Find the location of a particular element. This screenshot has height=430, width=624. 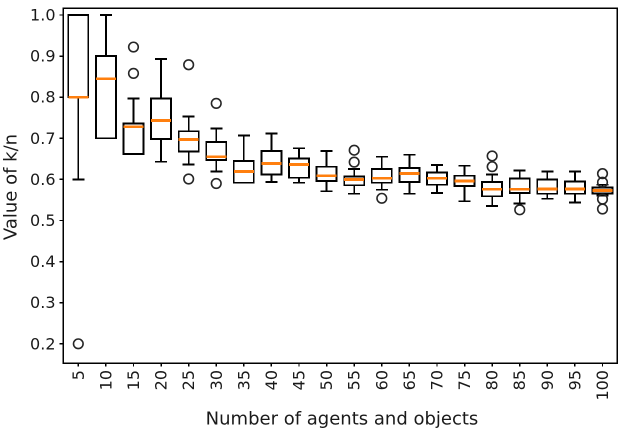

y-tick-label: 0.3 is located at coordinates (42, 302).